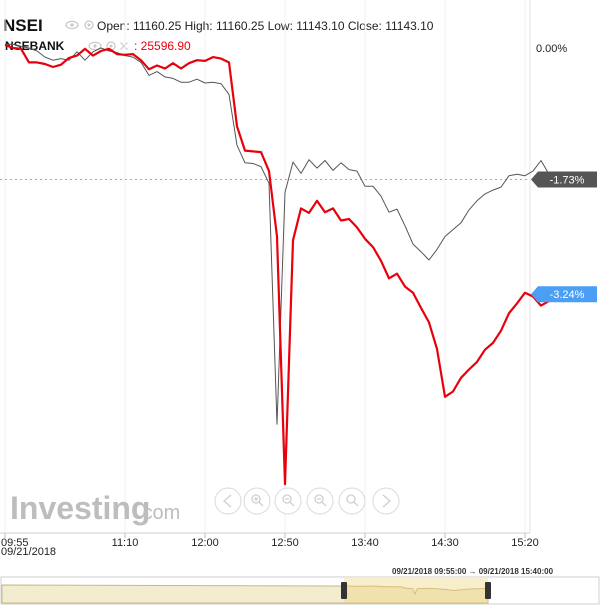 The image size is (603, 608). I want to click on zoom-reset-button, so click(288, 501).